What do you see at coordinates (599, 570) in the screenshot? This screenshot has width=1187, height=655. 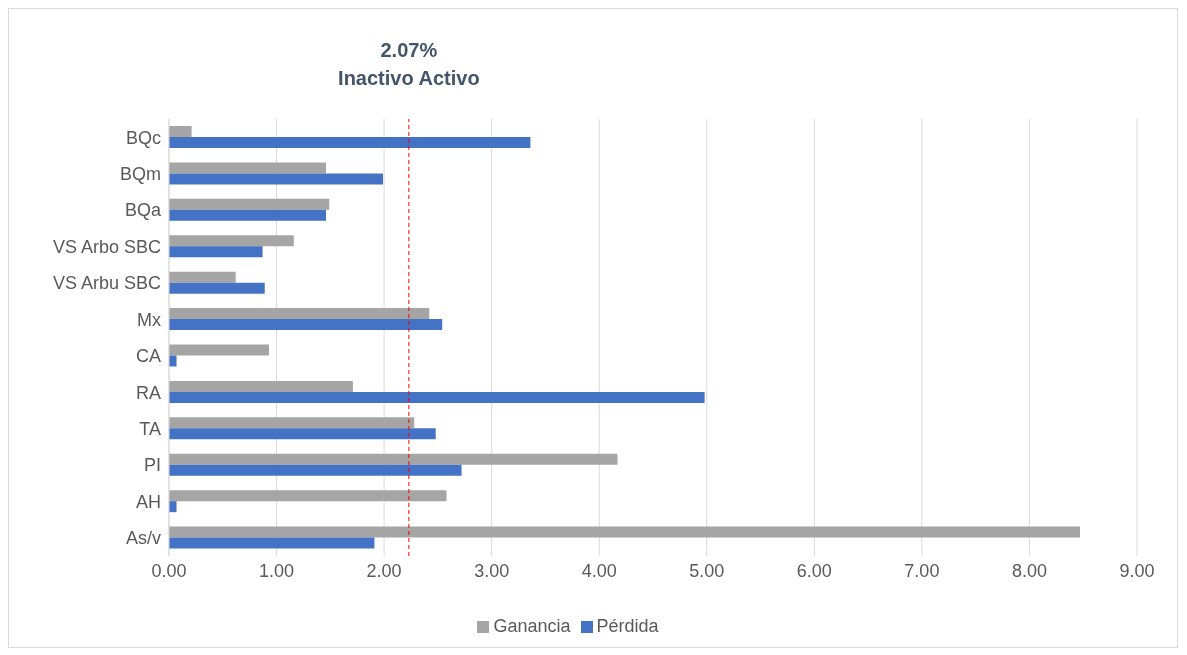 I see `x-tick-label: 4.00` at bounding box center [599, 570].